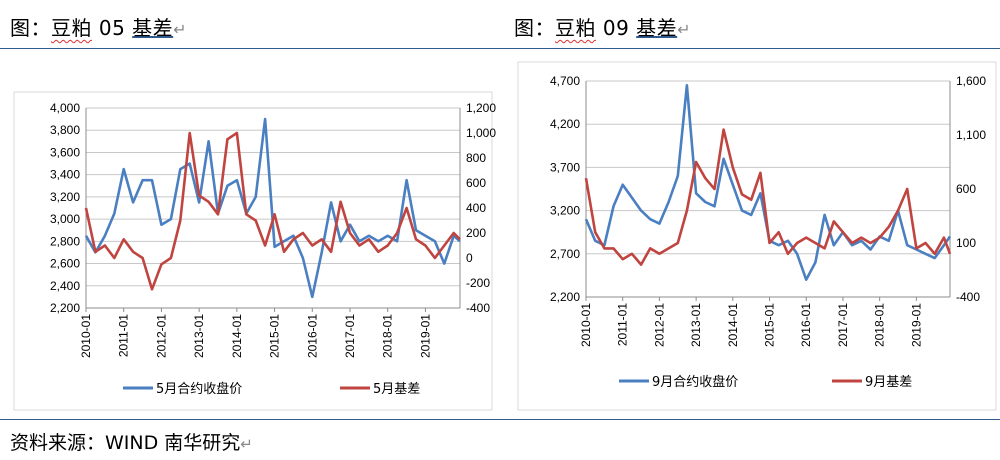 The height and width of the screenshot is (460, 1000). Describe the element at coordinates (565, 124) in the screenshot. I see `y-left-tick-label: 4,200` at that location.